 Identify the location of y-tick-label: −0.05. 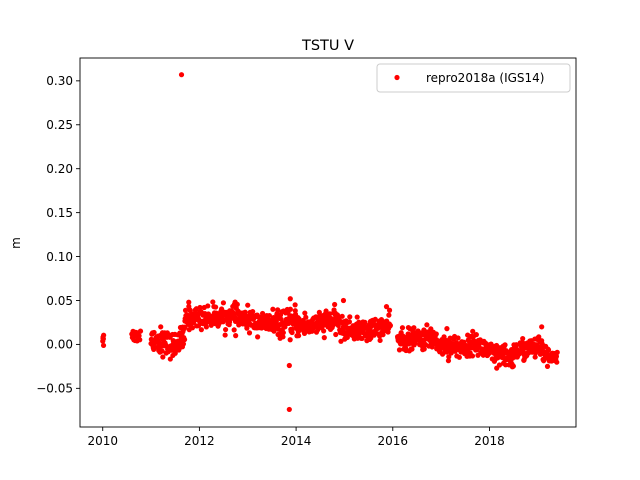
(54, 389).